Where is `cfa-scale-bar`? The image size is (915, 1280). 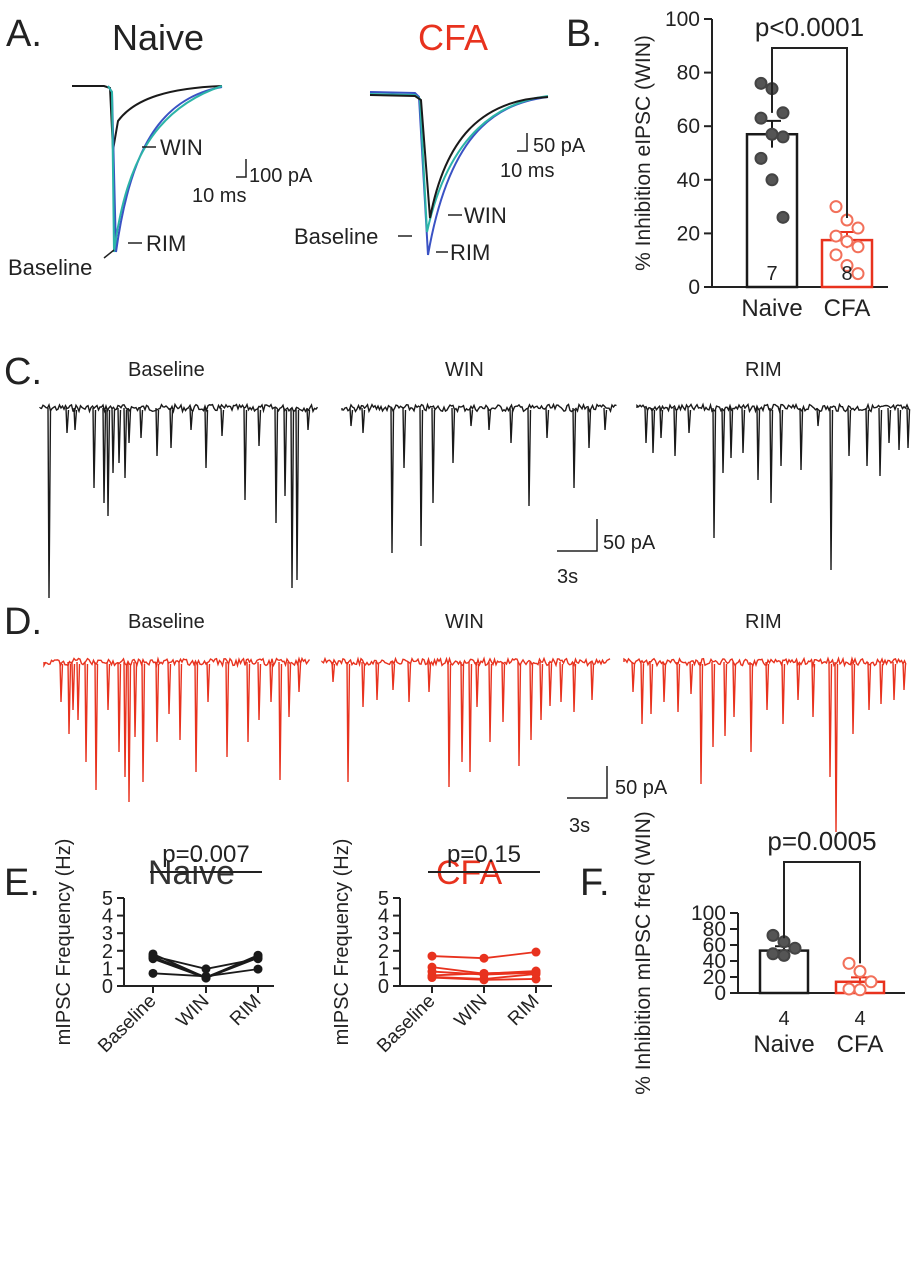 cfa-scale-bar is located at coordinates (522, 142).